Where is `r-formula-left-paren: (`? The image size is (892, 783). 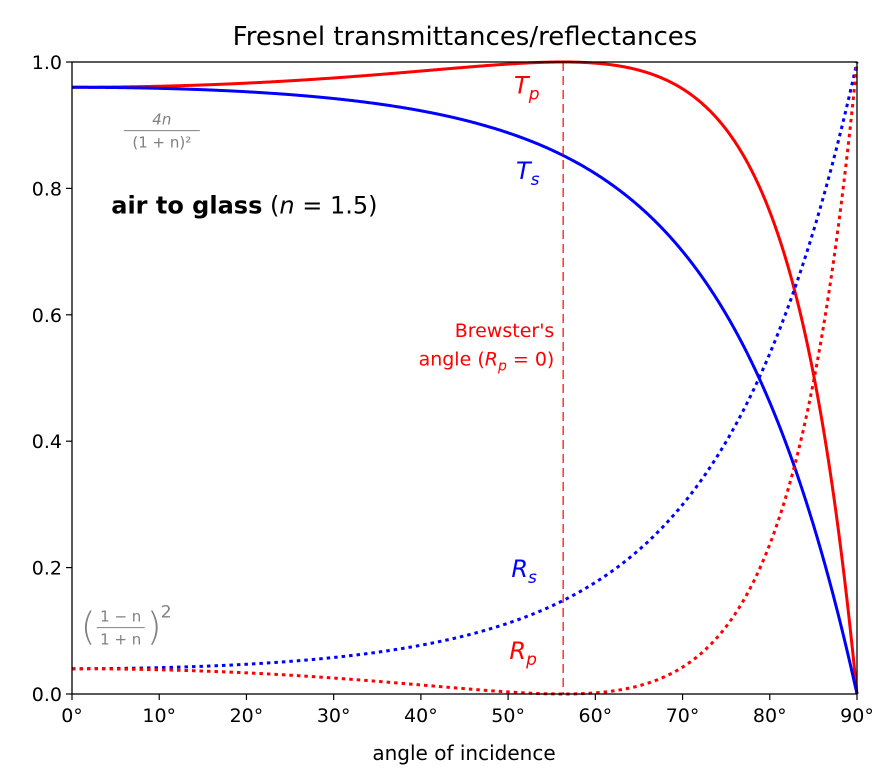 r-formula-left-paren: ( is located at coordinates (88, 627).